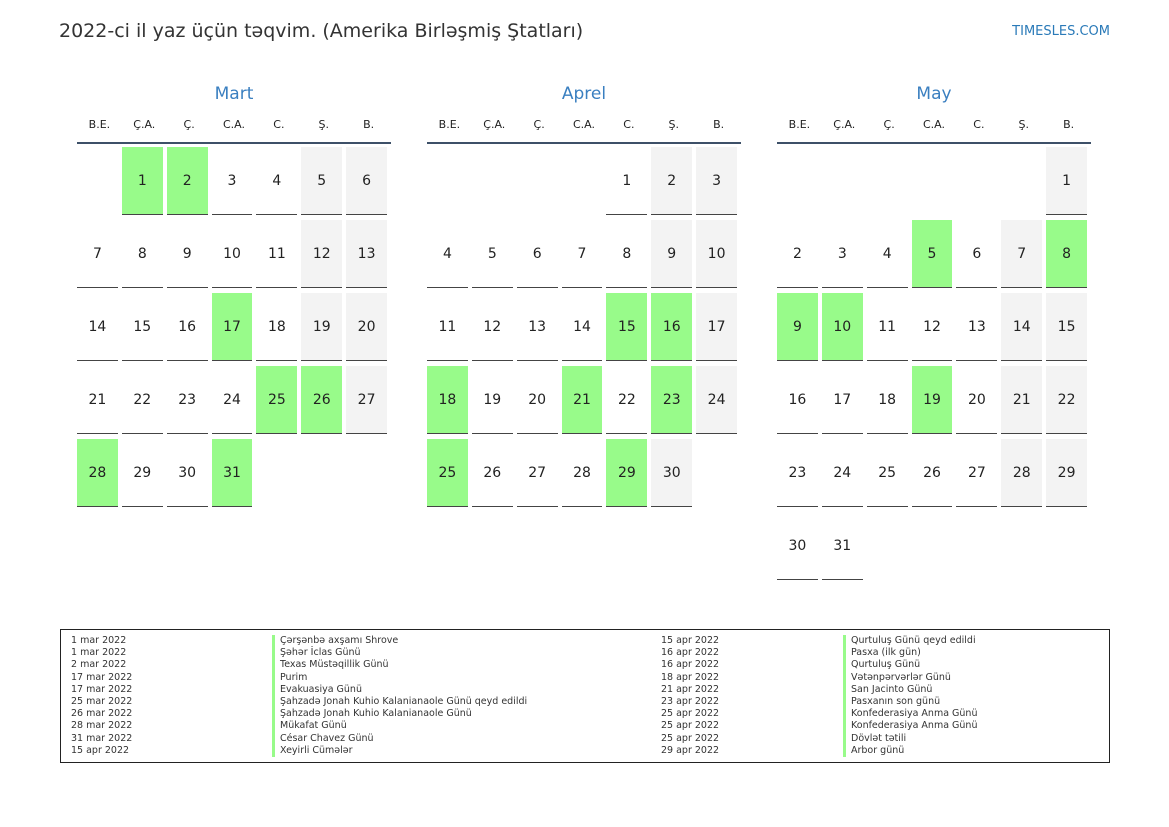 The image size is (1169, 827). I want to click on holiday-day-cell: 29, so click(627, 473).